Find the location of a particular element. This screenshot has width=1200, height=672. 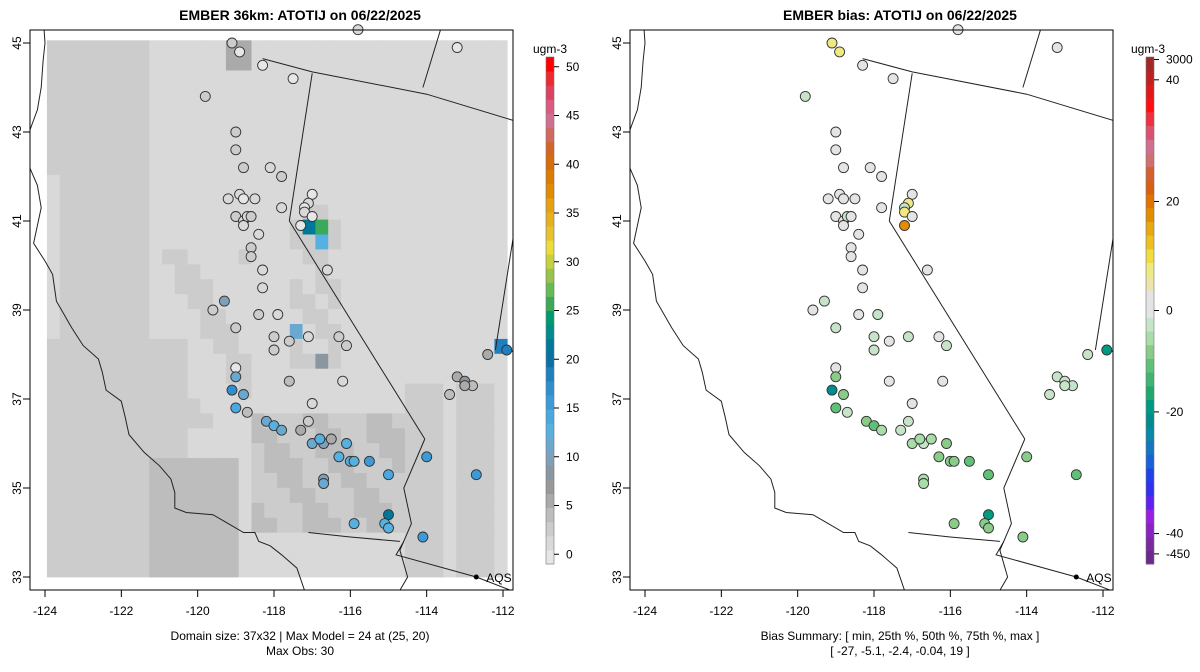

model-station-point is located at coordinates (232, 43).